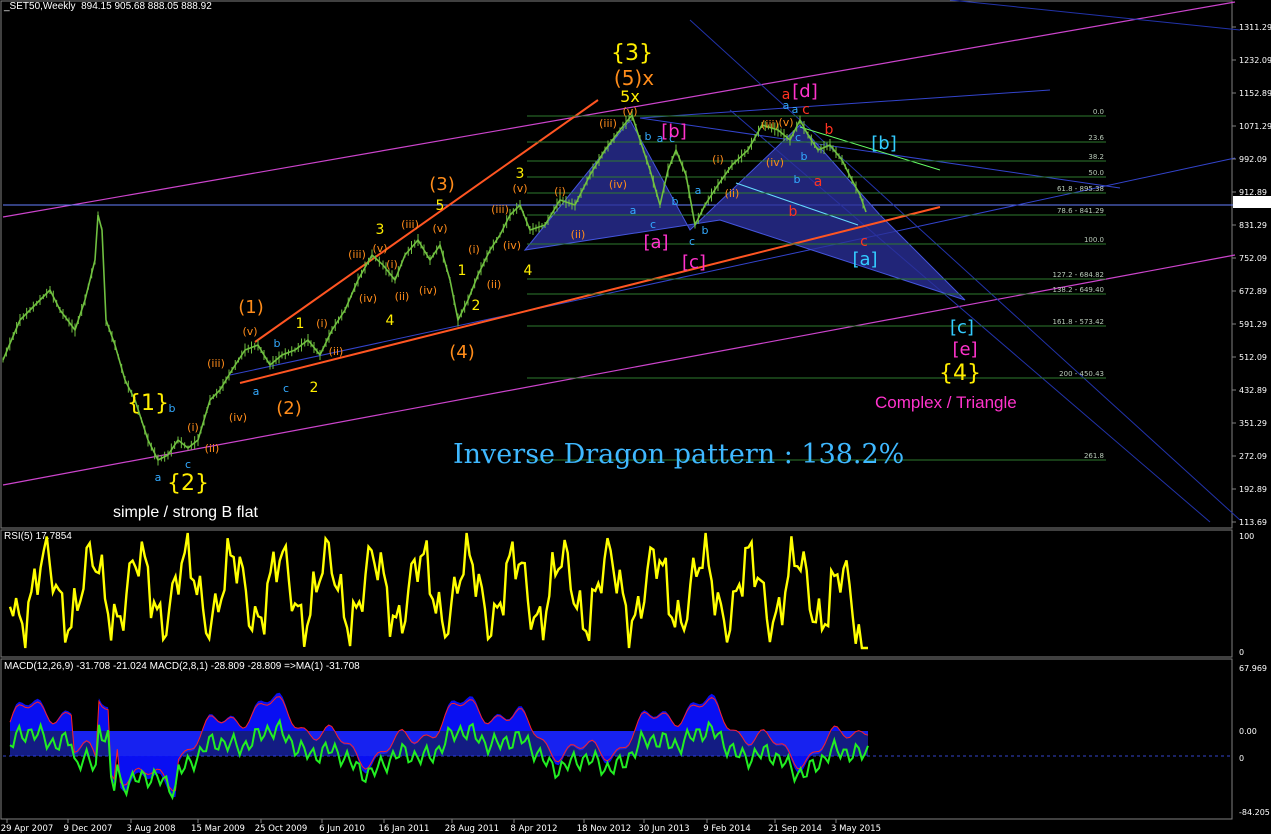  Describe the element at coordinates (40, 6) in the screenshot. I see `symbol-label: _SET50,Weekly` at that location.